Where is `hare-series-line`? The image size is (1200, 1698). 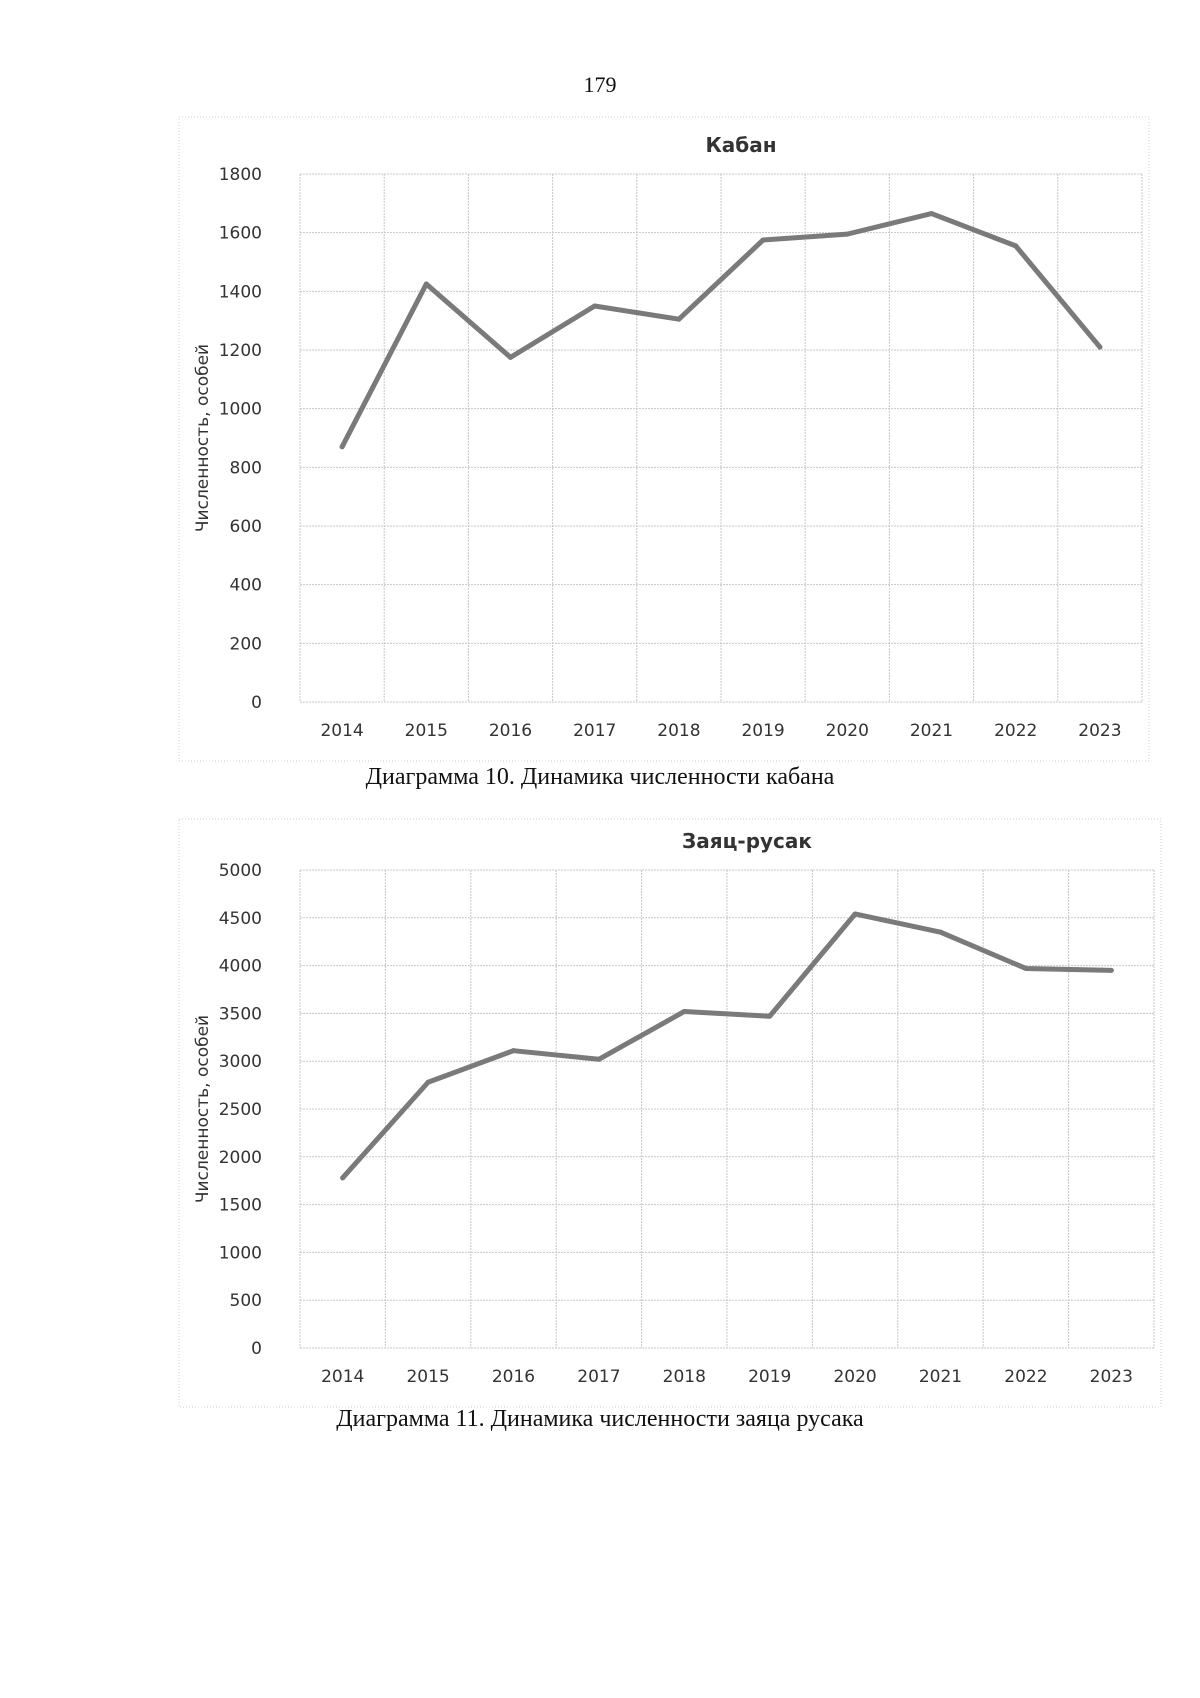 hare-series-line is located at coordinates (727, 1046).